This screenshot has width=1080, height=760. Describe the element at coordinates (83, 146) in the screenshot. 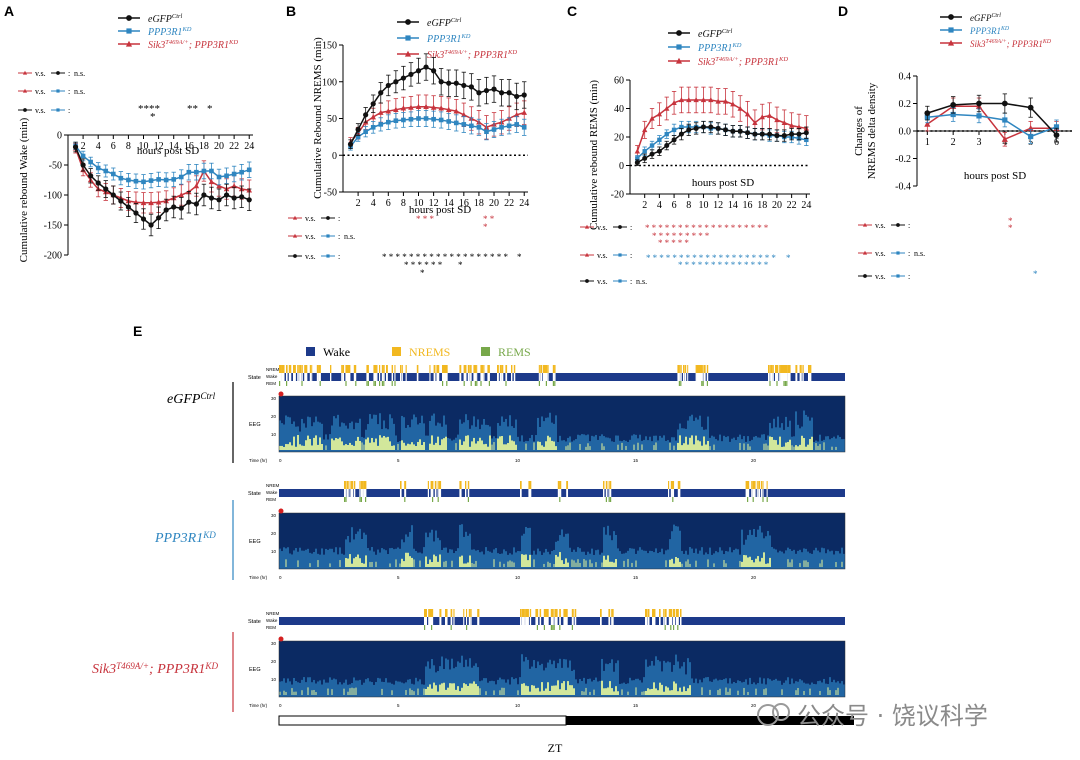

I see `x-tick-label: 2` at that location.